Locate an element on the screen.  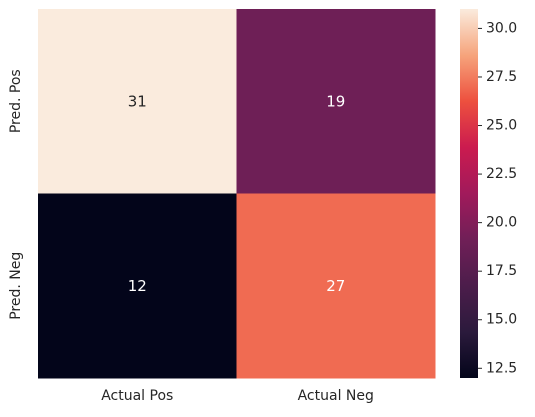
colorbar: 12.5 15.0 17.5 20.0 22.5 25.0 27.5 30.0 is located at coordinates (488, 193).